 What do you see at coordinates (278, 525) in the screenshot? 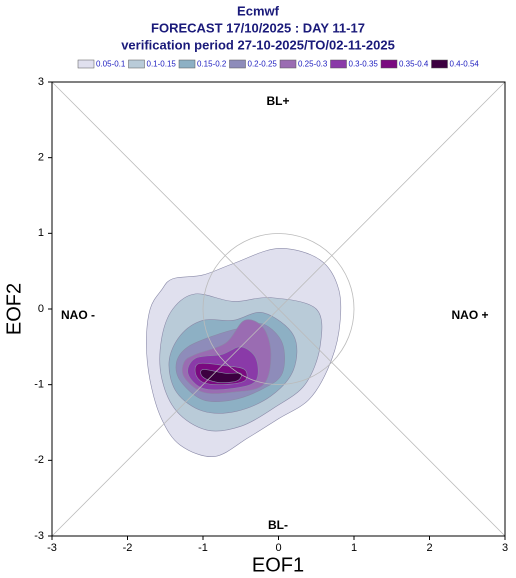
I see `annotation: BL-` at bounding box center [278, 525].